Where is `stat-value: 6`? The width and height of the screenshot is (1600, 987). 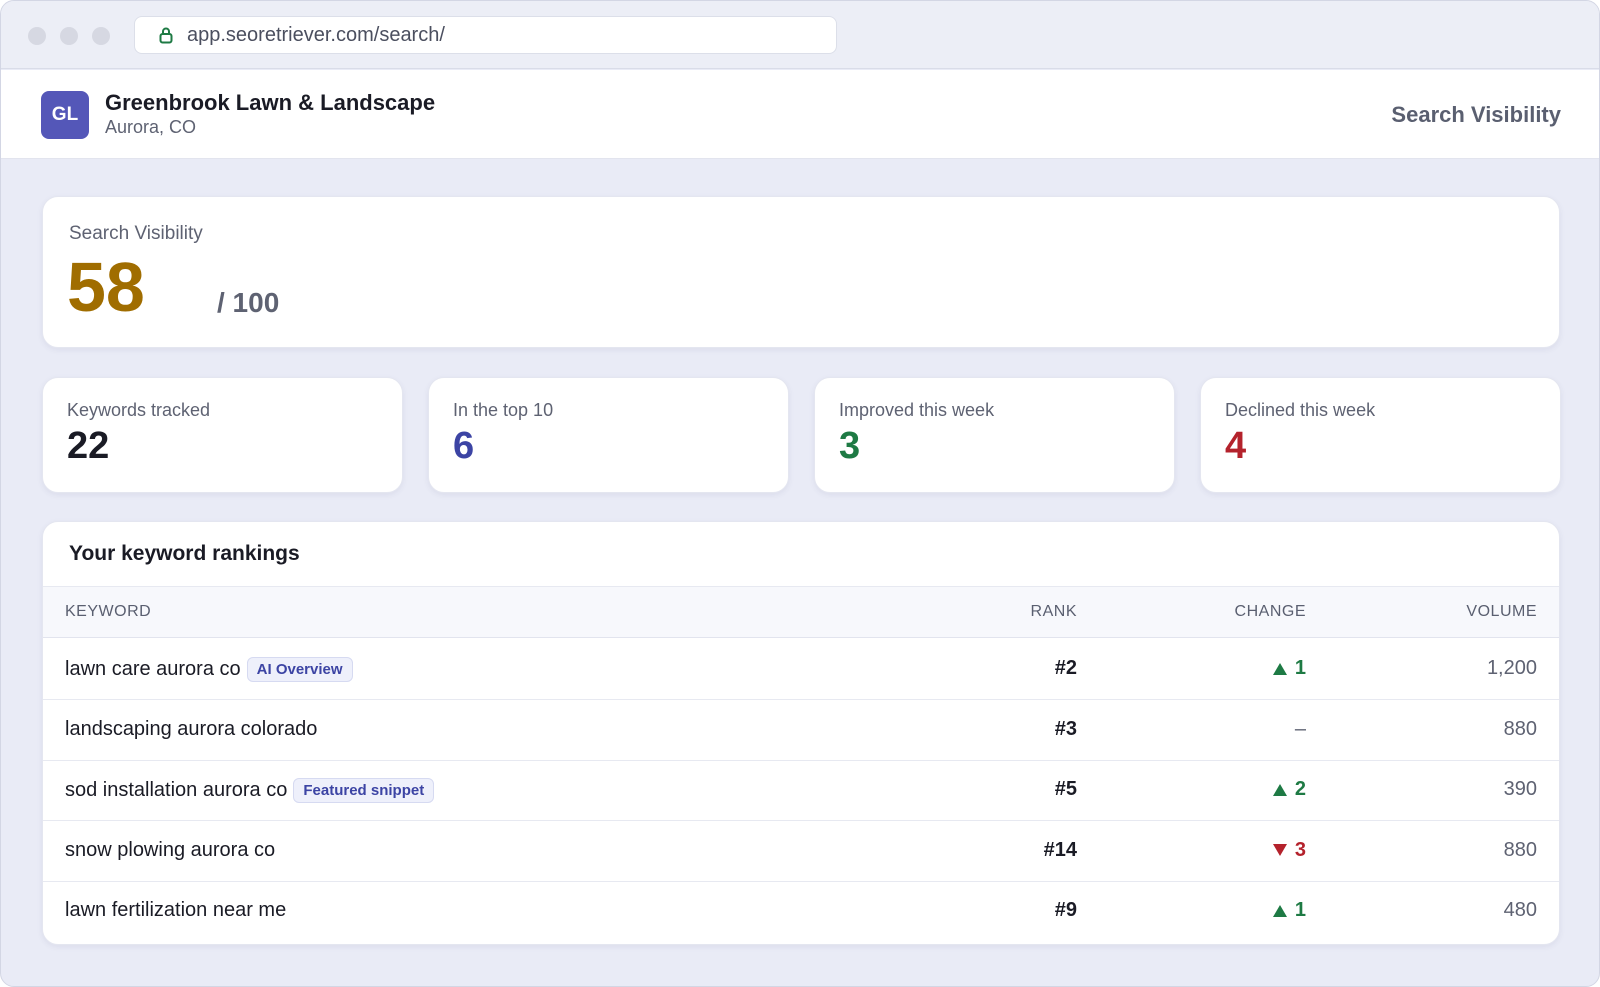
stat-value: 6 is located at coordinates (464, 446).